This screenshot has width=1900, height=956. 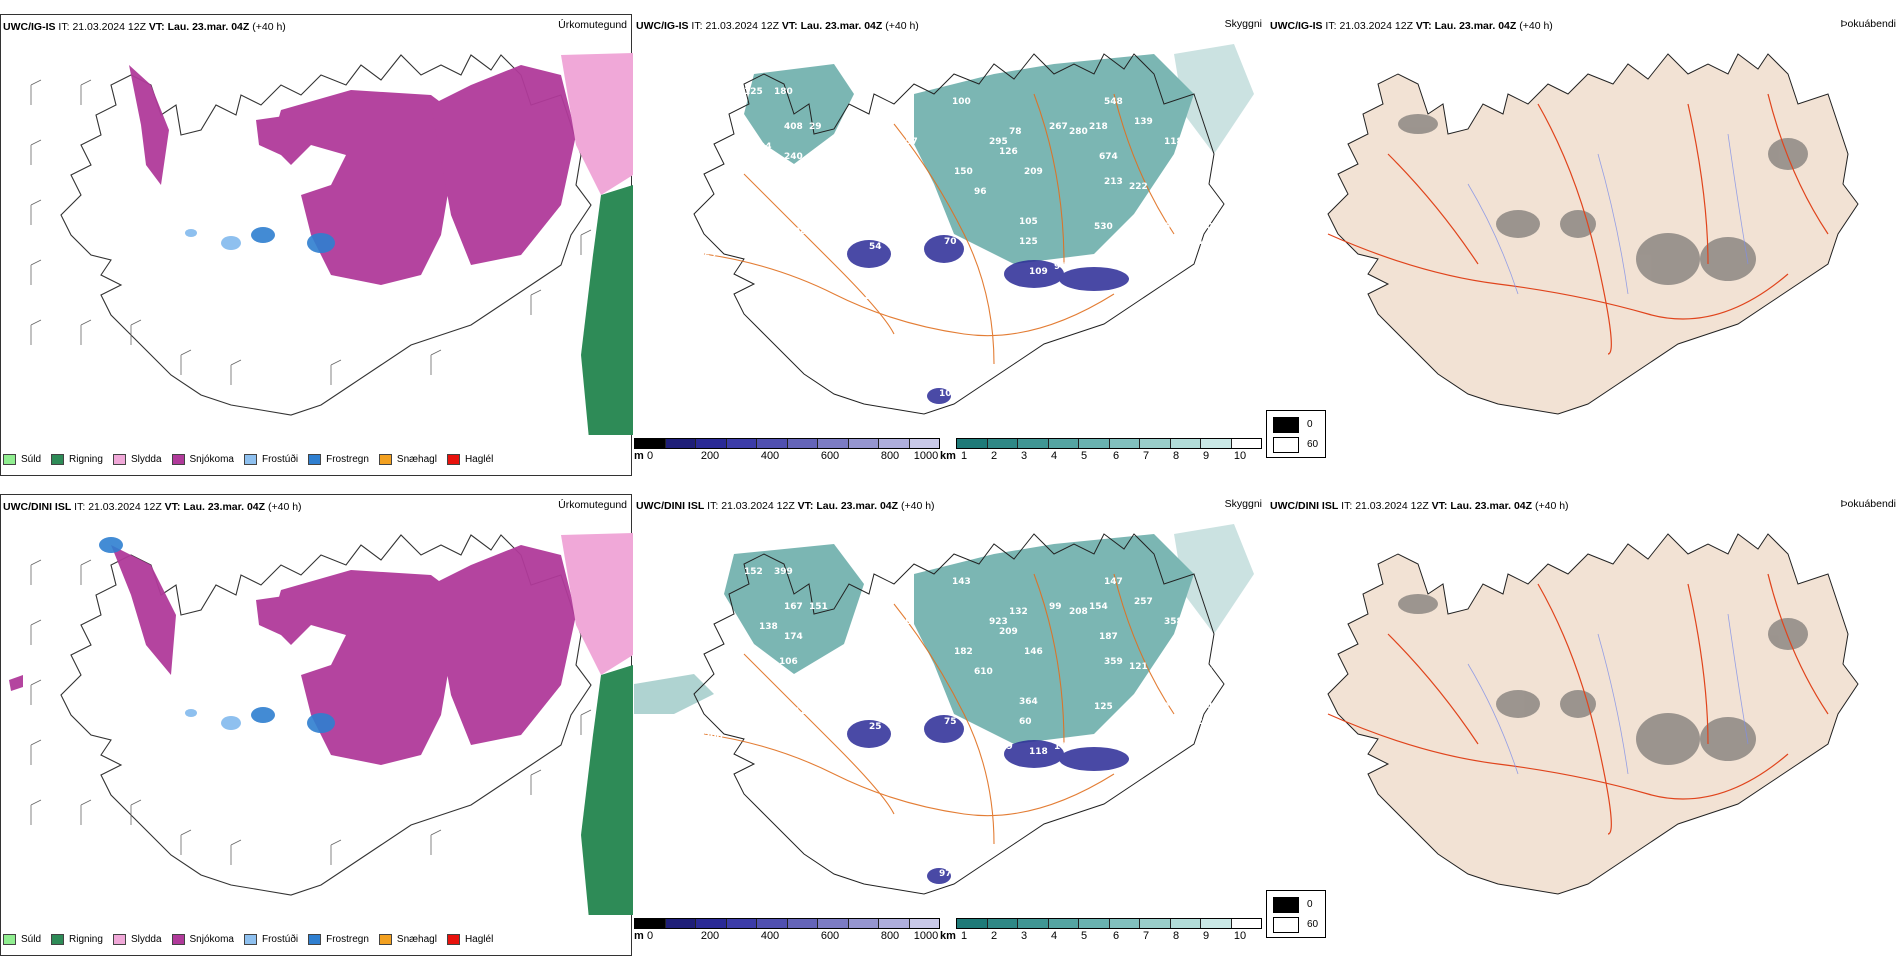 What do you see at coordinates (710, 936) in the screenshot?
I see `ceiling-tick: 200` at bounding box center [710, 936].